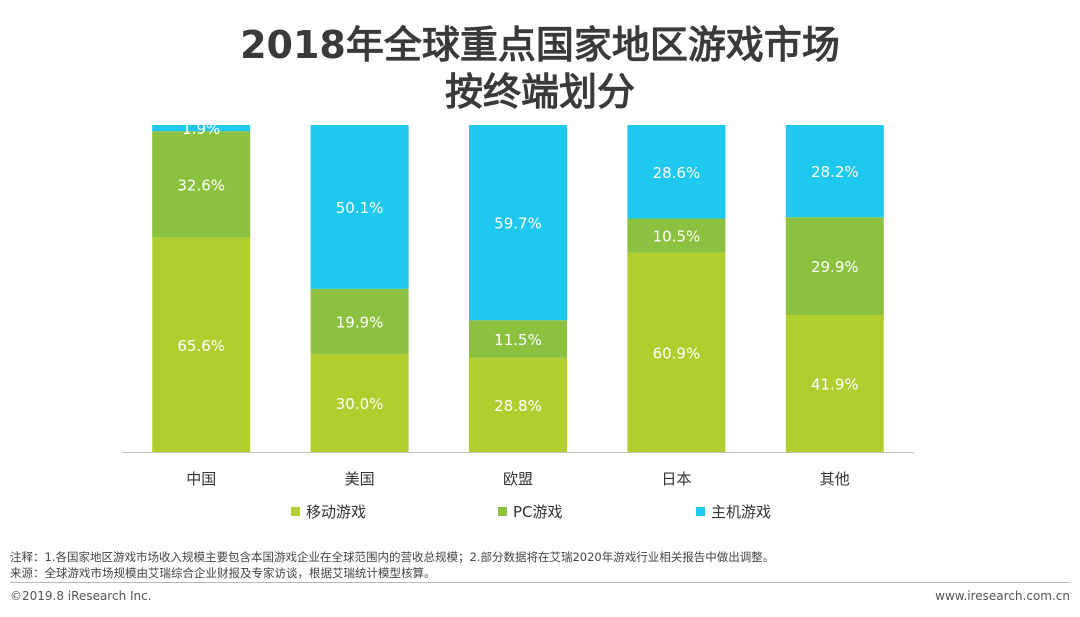  What do you see at coordinates (835, 479) in the screenshot?
I see `x-tick-label-4: 其他` at bounding box center [835, 479].